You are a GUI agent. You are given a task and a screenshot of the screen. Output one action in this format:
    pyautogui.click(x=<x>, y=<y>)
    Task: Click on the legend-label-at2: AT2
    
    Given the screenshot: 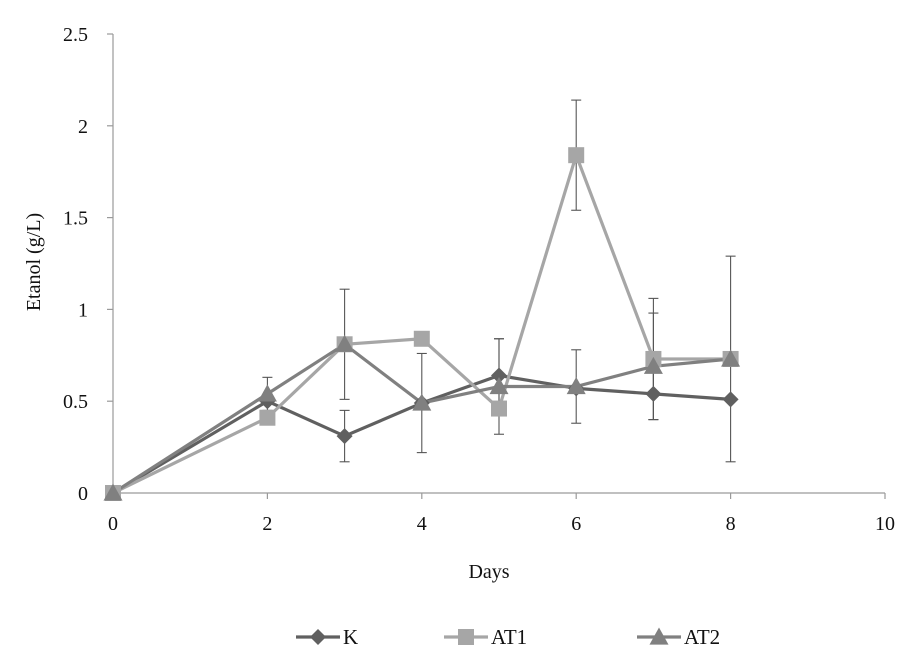 What is the action you would take?
    pyautogui.click(x=702, y=637)
    